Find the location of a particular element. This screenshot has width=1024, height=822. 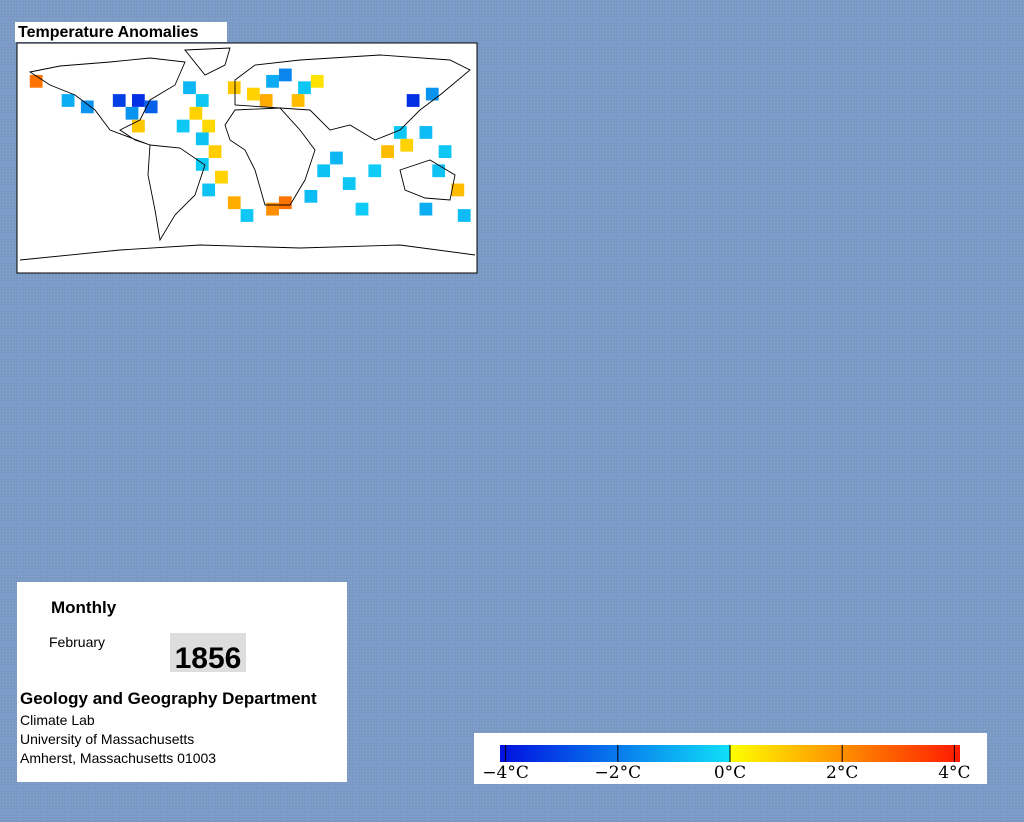

map-title: Temperature Anomalies is located at coordinates (108, 32).